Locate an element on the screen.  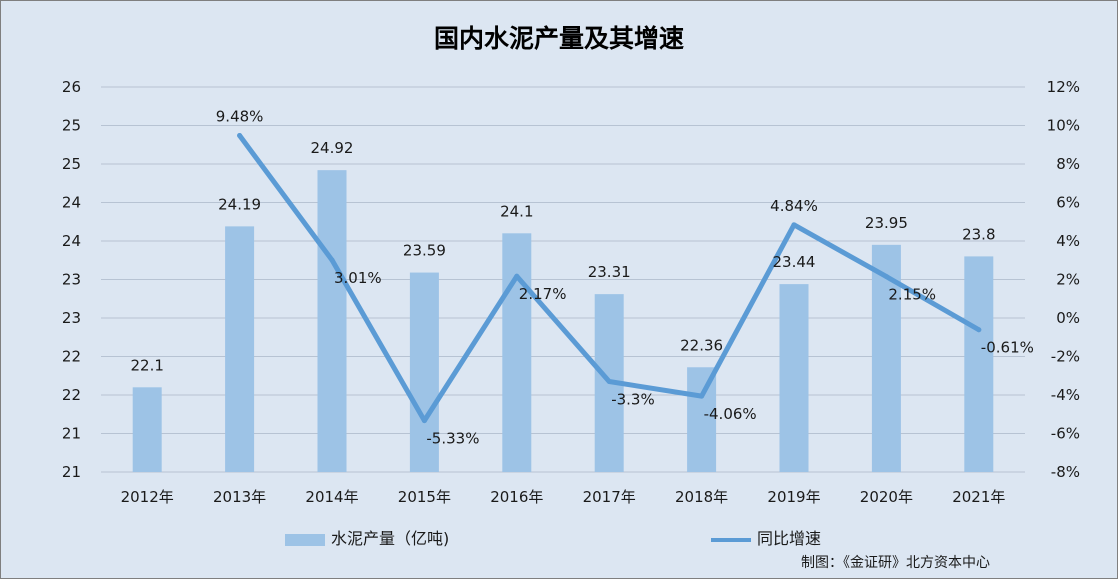
y-right-tick-label: -4% is located at coordinates (1065, 395).